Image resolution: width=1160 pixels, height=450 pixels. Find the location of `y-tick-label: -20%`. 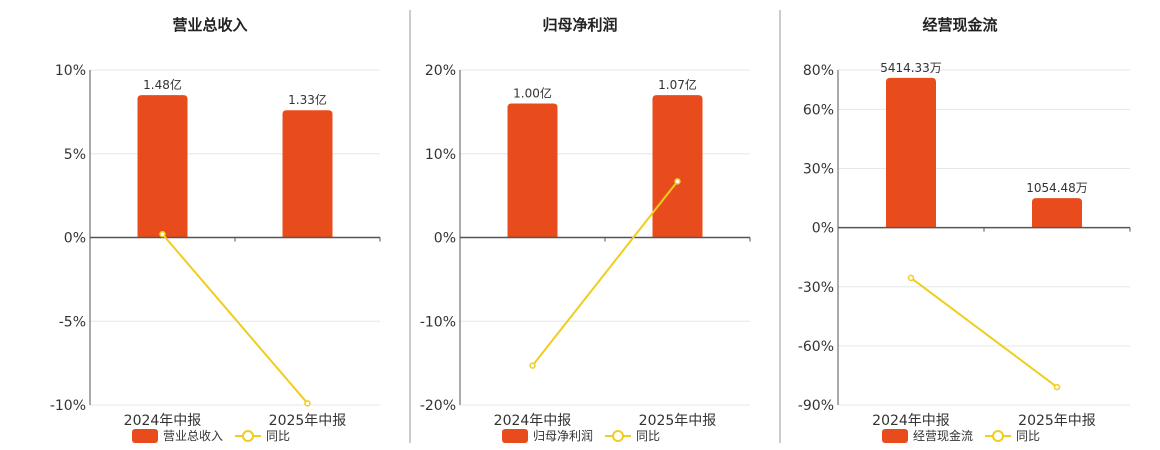

y-tick-label: -20% is located at coordinates (438, 406).